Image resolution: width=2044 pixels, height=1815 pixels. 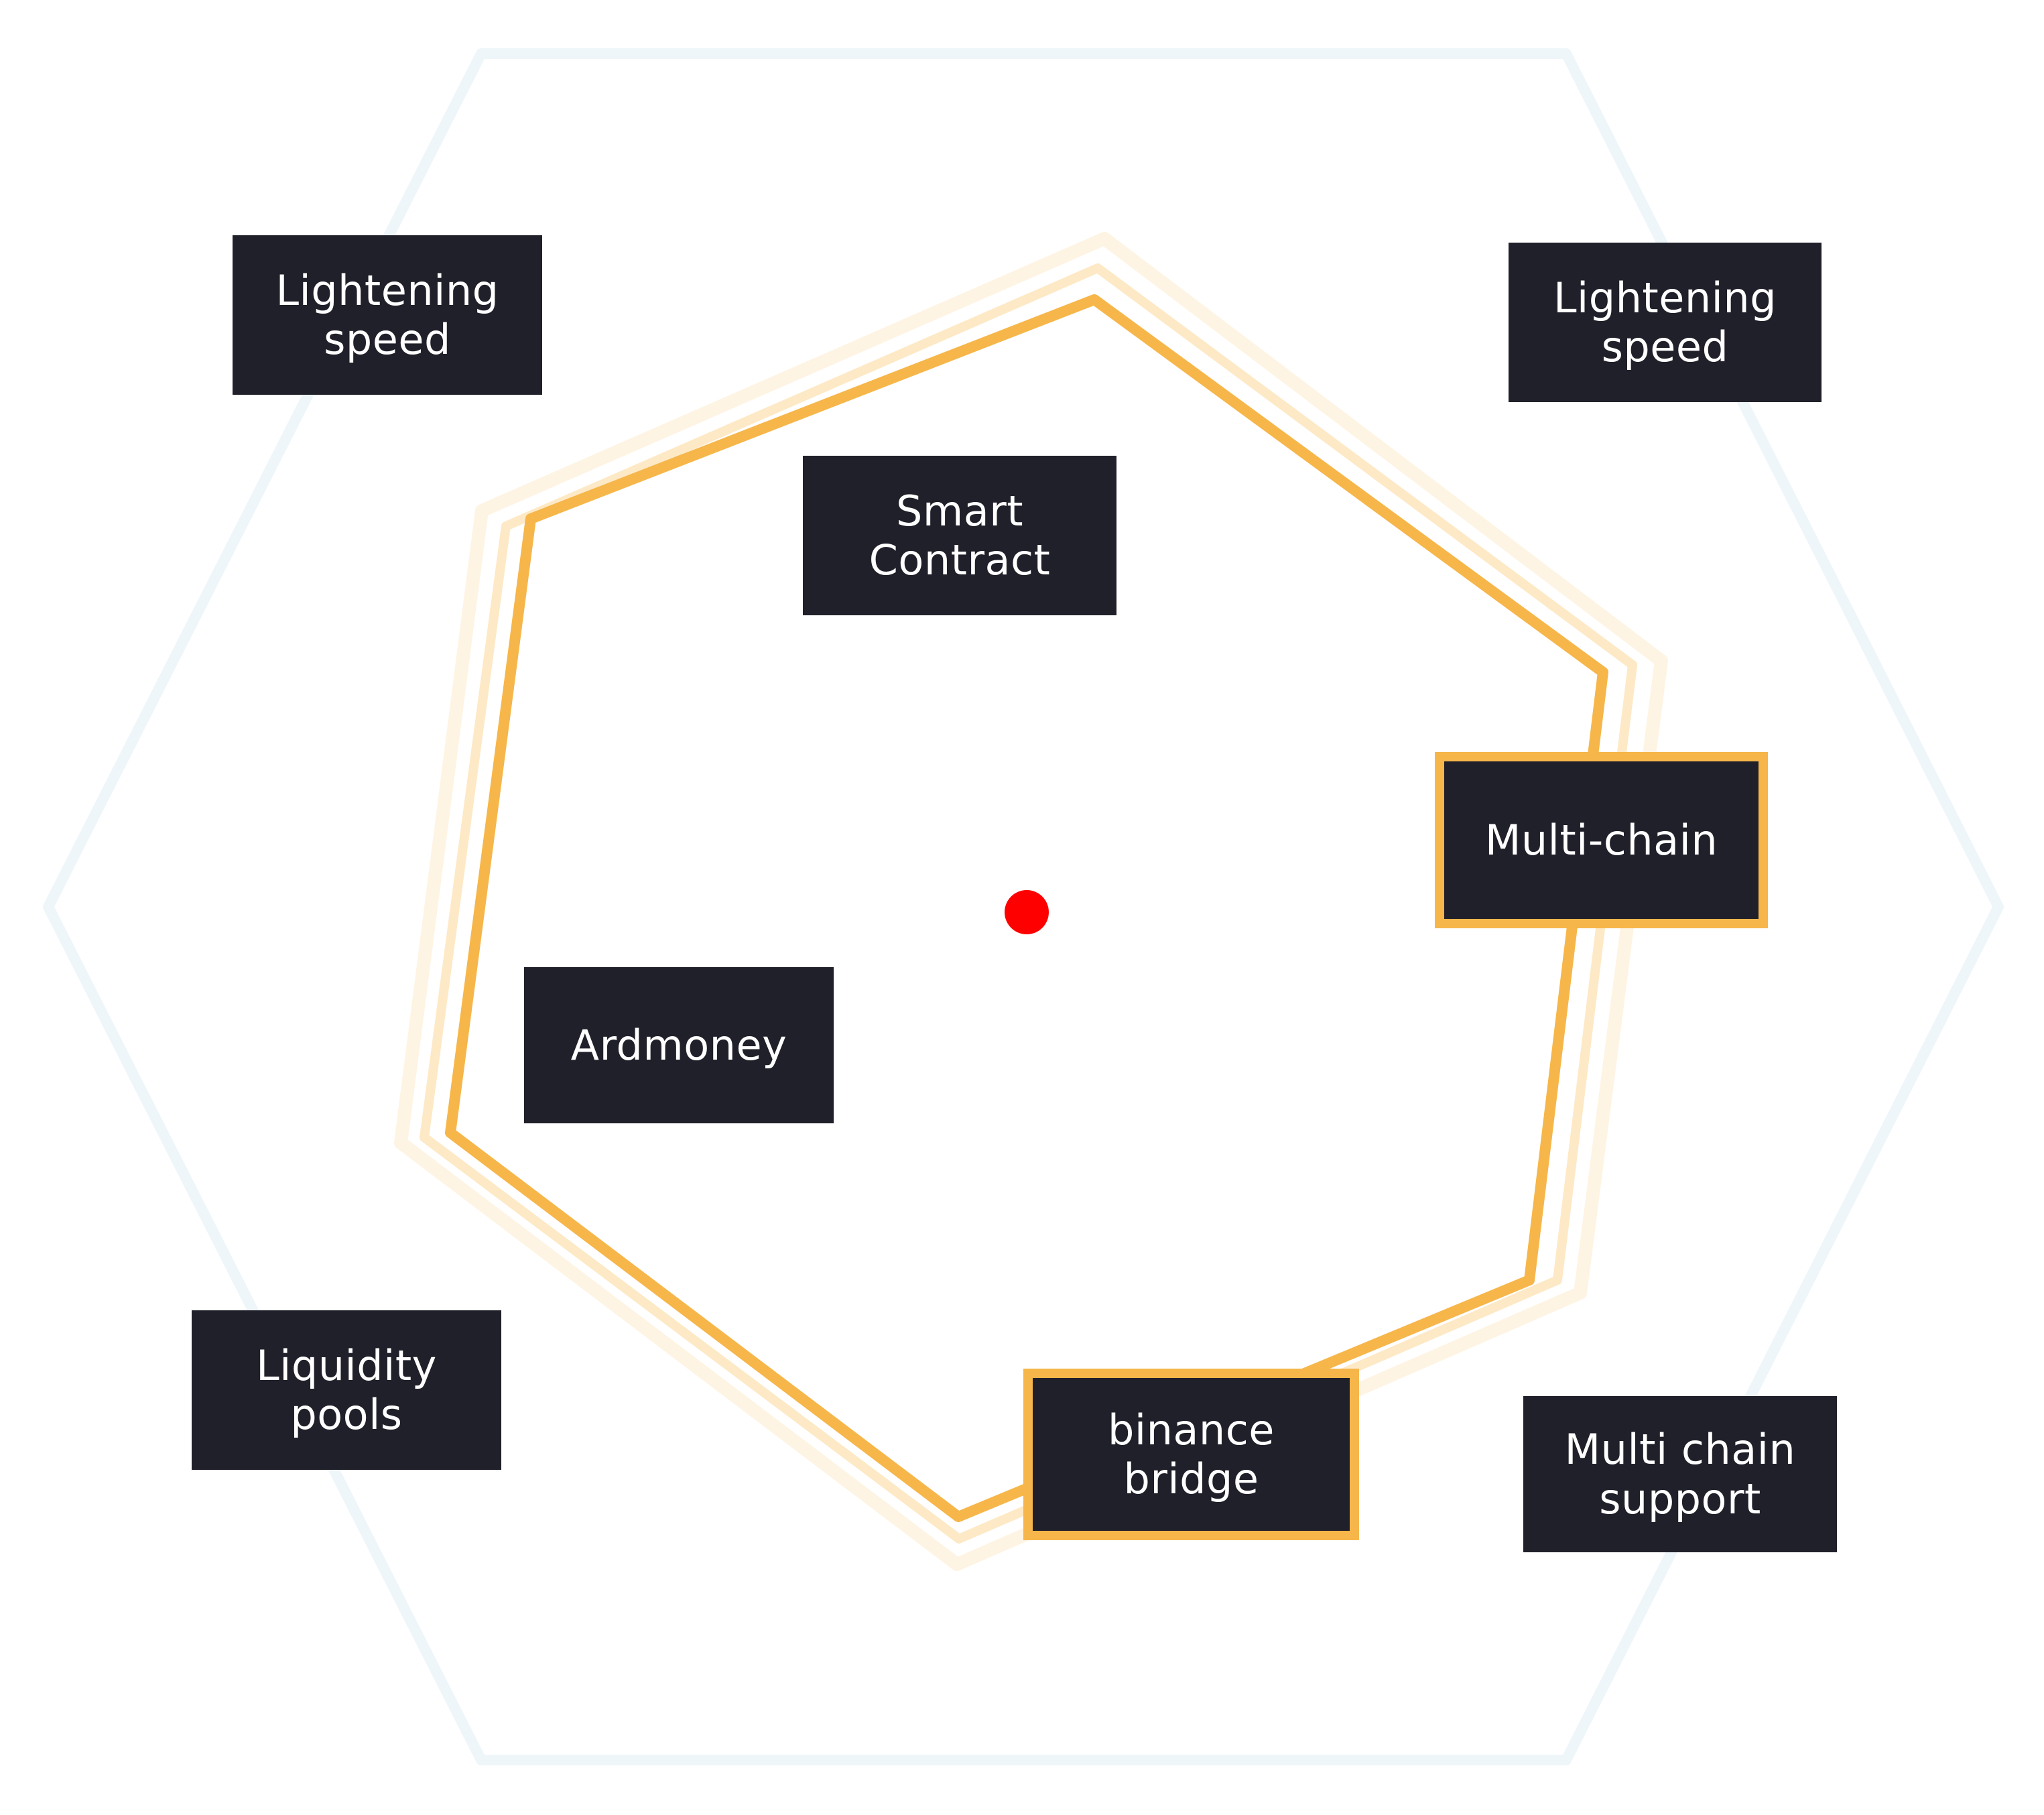 I want to click on node-multi-chain: Multi-chain, so click(x=1601, y=840).